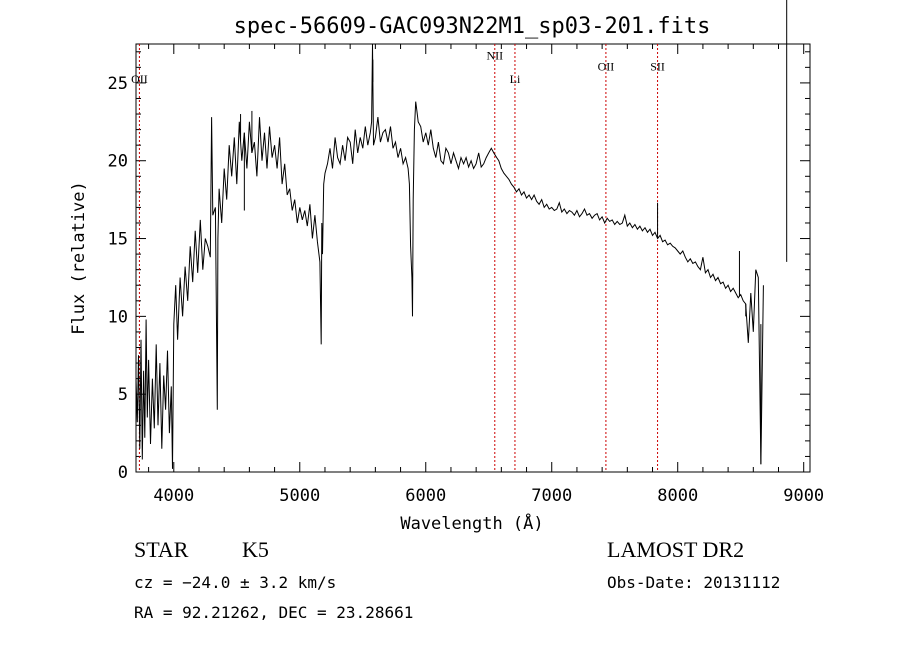 Image resolution: width=900 pixels, height=649 pixels. I want to click on object-subclass: K5, so click(255, 549).